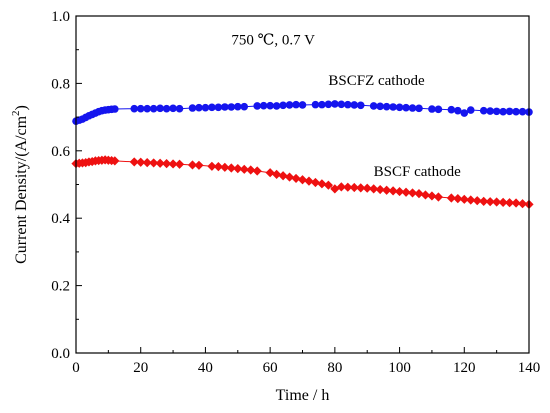 The image size is (550, 413). I want to click on x-tick-label: 100, so click(399, 368).